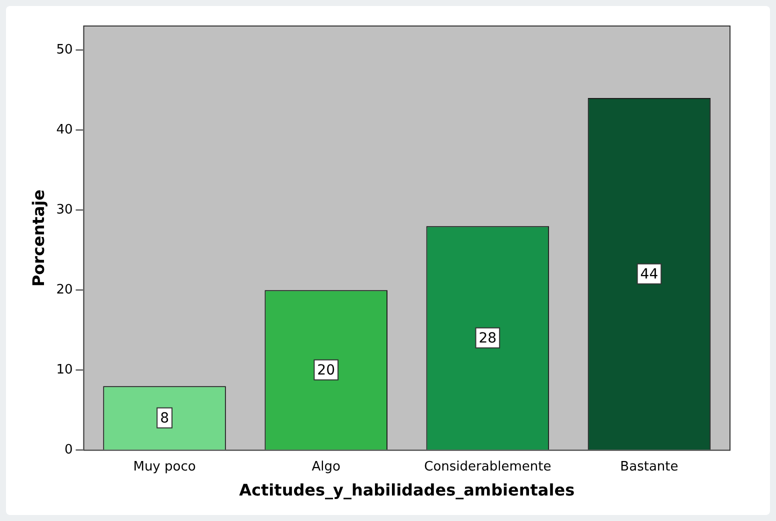 This screenshot has width=776, height=521. I want to click on y-axis-title: Porcentaje, so click(38, 238).